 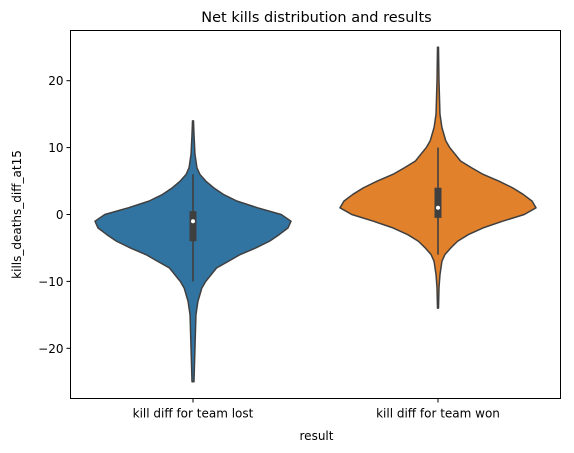 What do you see at coordinates (55, 81) in the screenshot?
I see `y-tick-label: 20` at bounding box center [55, 81].